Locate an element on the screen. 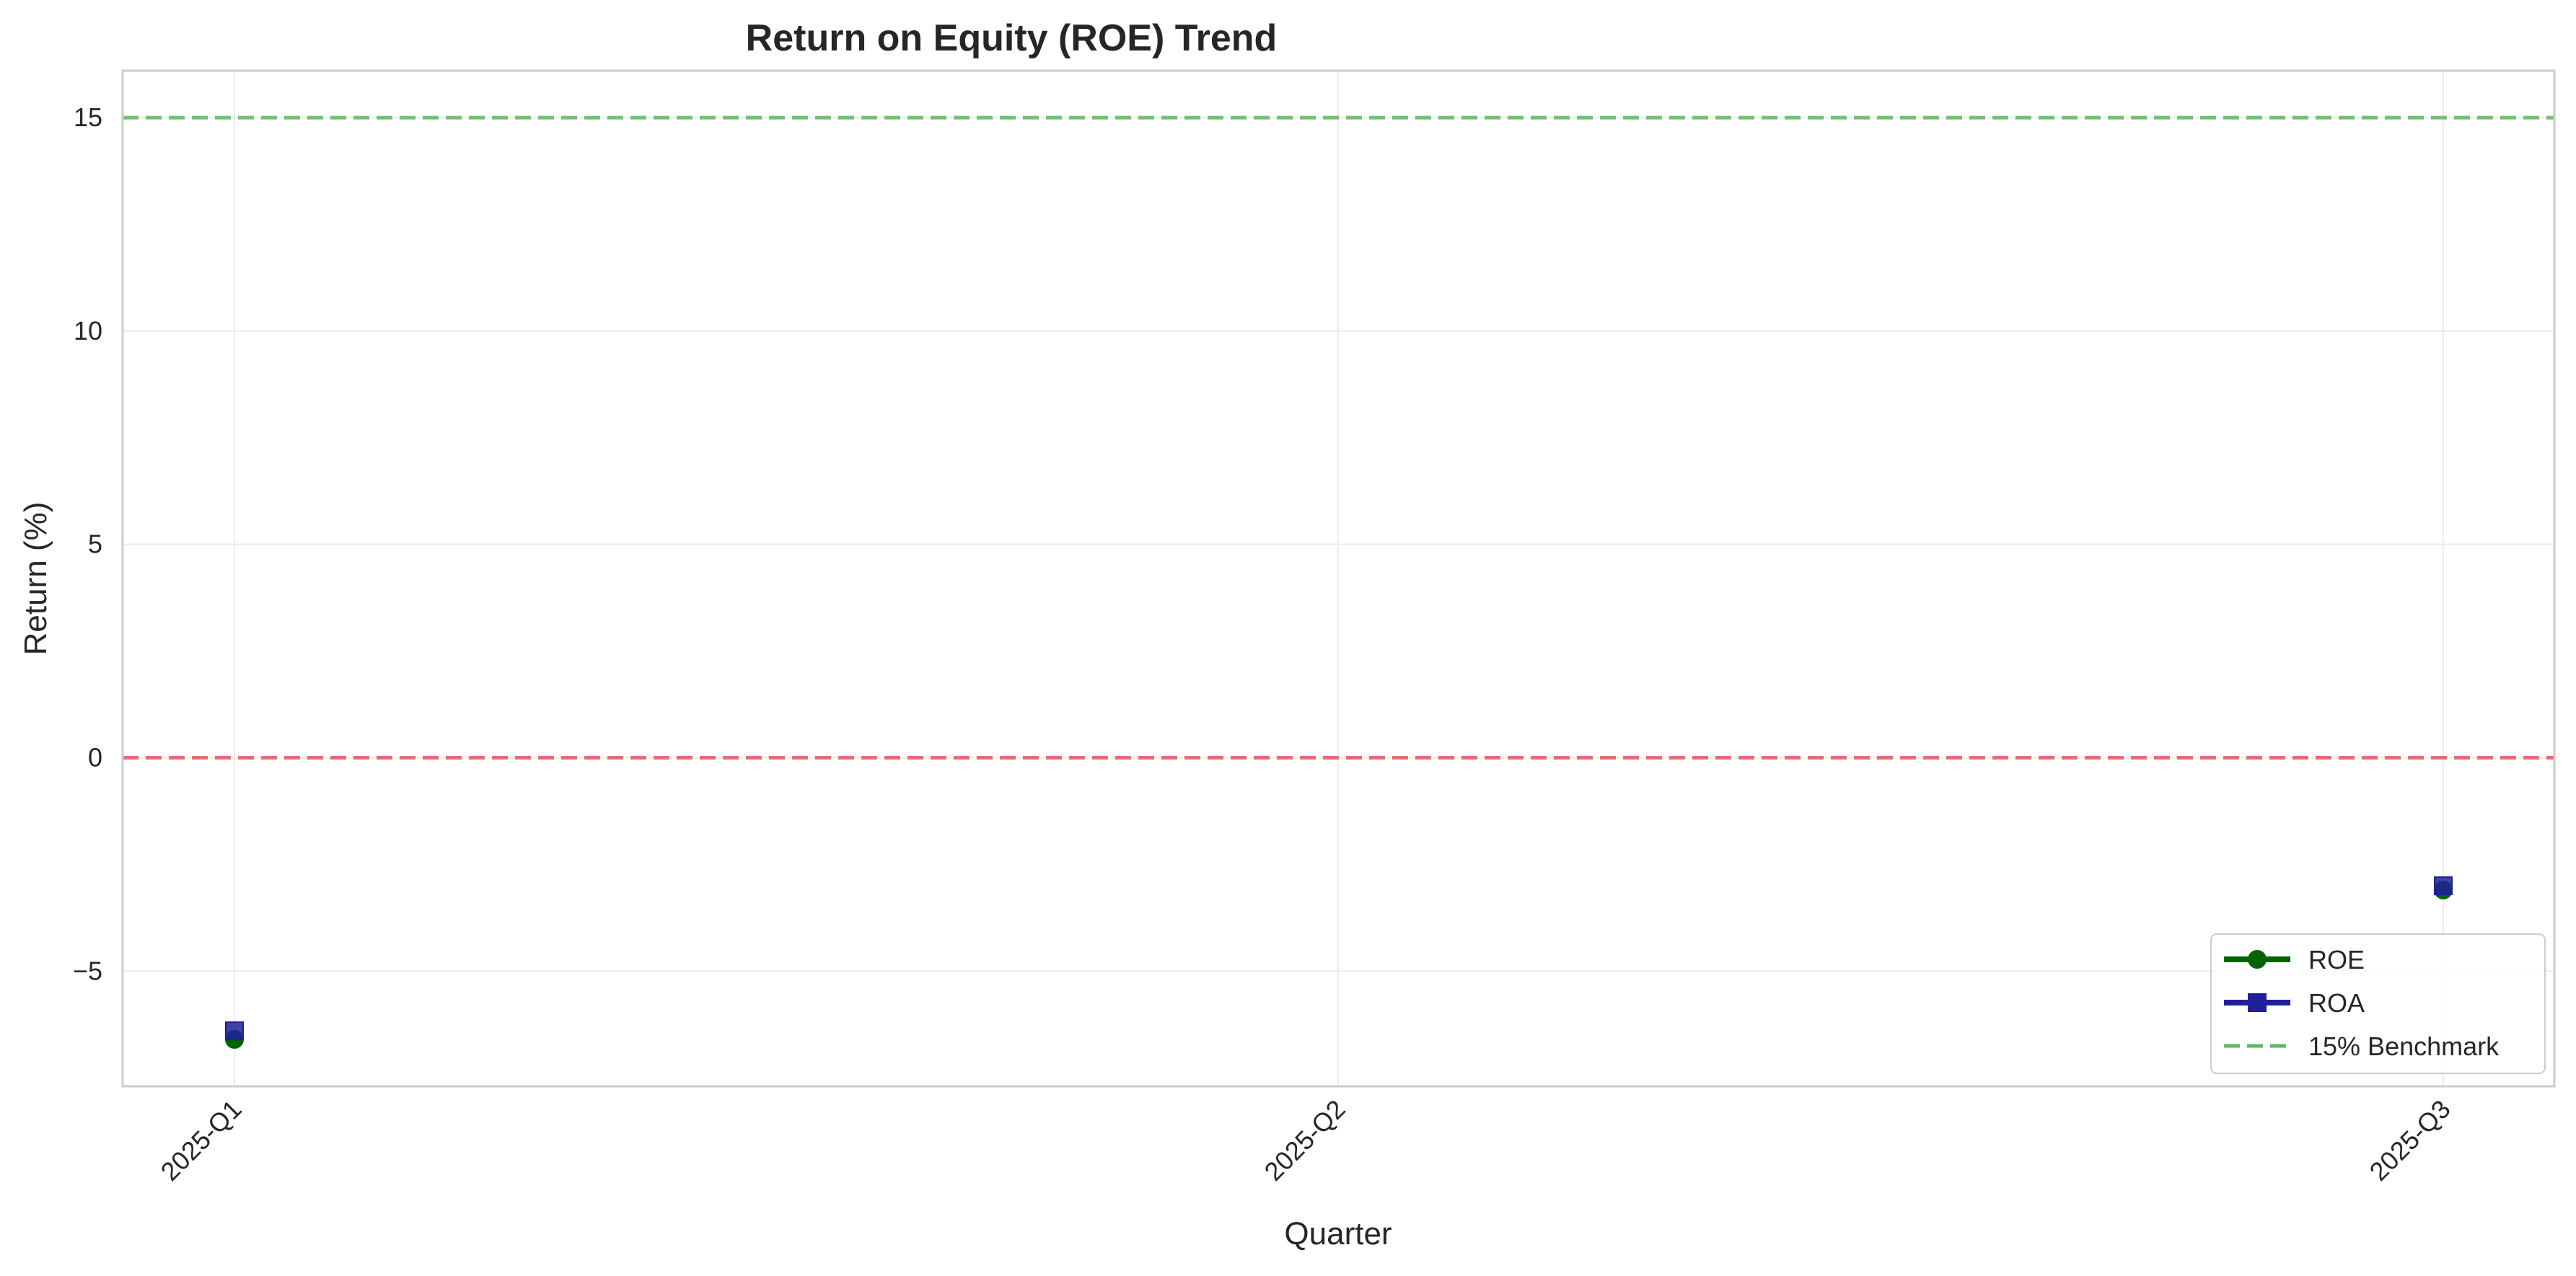 This screenshot has height=1276, width=2576. legend-roe-marker is located at coordinates (2257, 960).